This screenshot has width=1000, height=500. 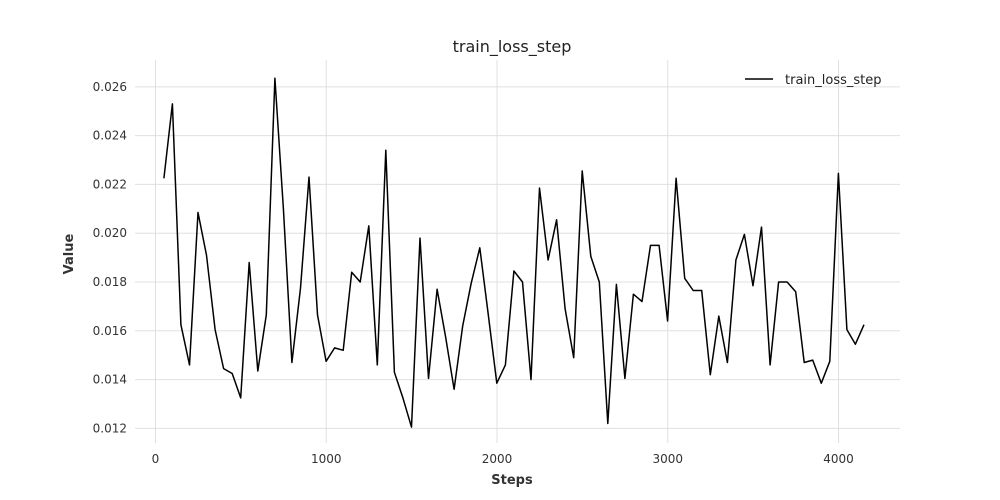 I want to click on y-axis-label: Value, so click(x=69, y=253).